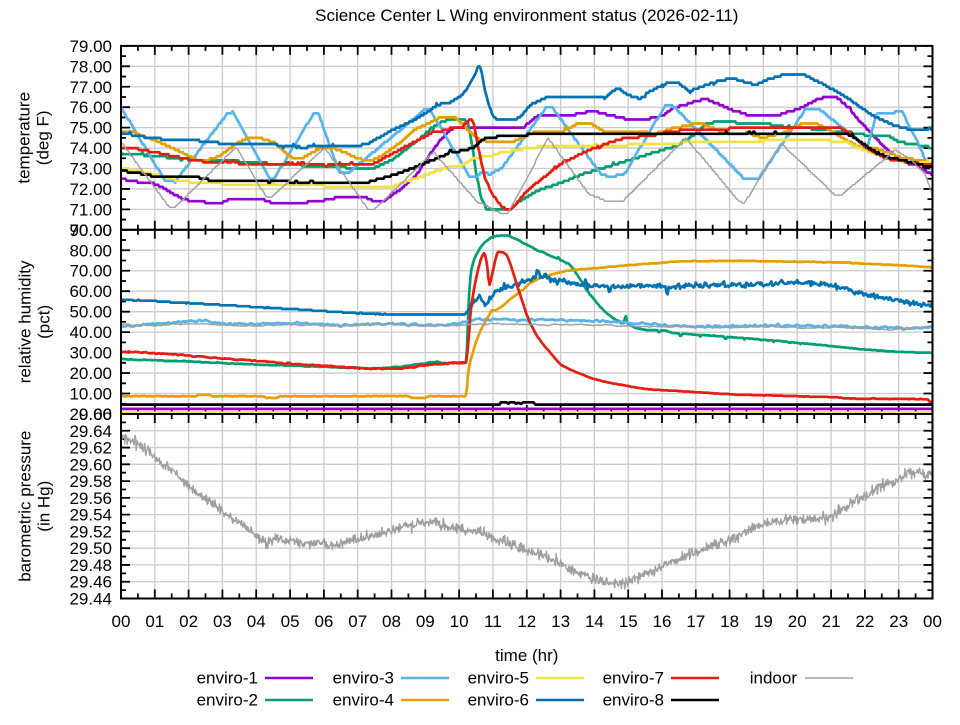 Image resolution: width=960 pixels, height=725 pixels. Describe the element at coordinates (90, 209) in the screenshot. I see `svg-text: 71.00` at that location.